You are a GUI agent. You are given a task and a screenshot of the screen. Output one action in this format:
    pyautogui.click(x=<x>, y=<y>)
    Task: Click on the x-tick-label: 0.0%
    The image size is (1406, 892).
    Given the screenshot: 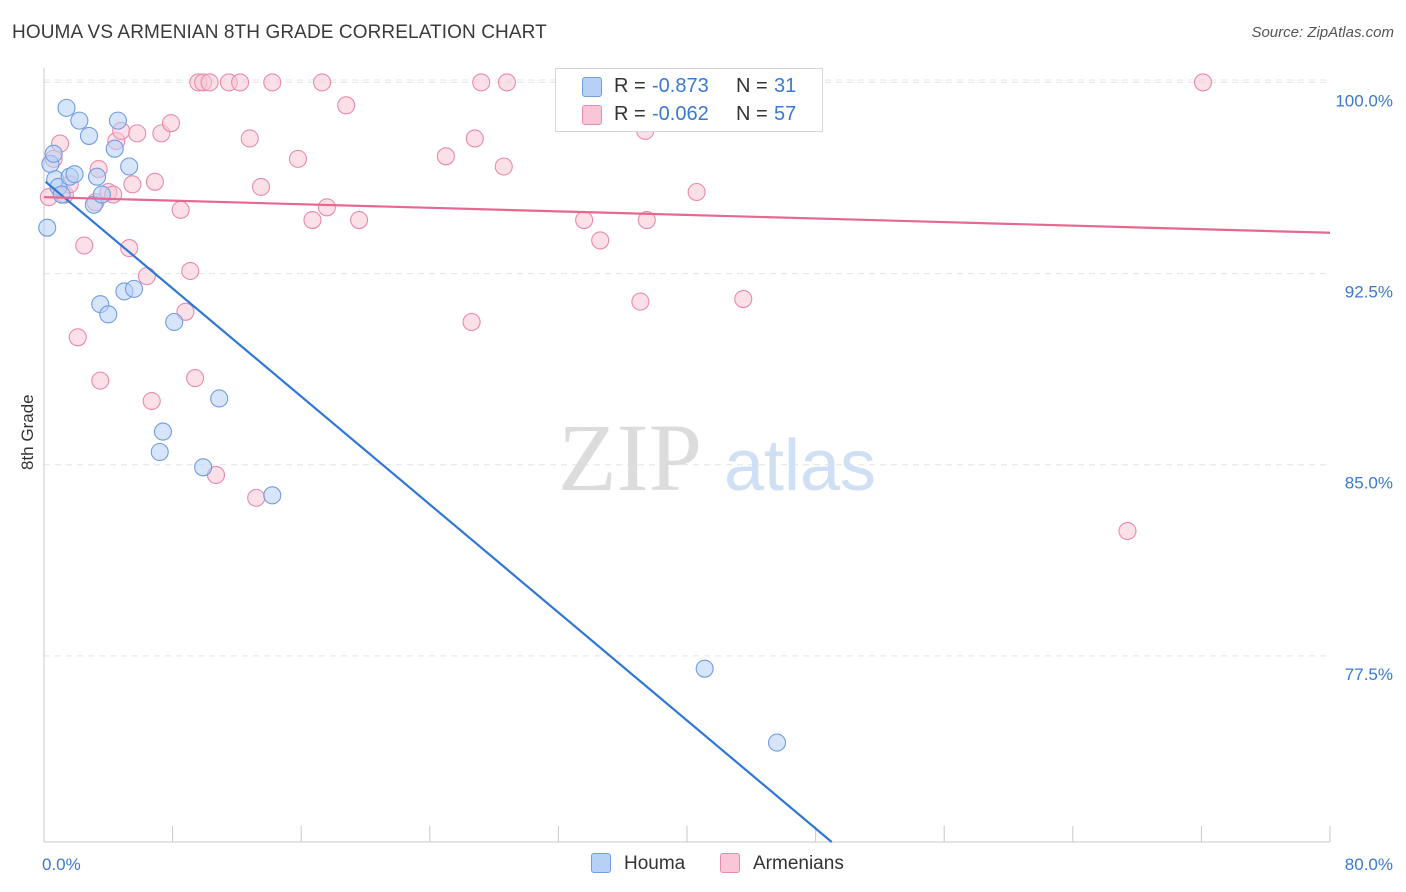 What is the action you would take?
    pyautogui.click(x=61, y=864)
    